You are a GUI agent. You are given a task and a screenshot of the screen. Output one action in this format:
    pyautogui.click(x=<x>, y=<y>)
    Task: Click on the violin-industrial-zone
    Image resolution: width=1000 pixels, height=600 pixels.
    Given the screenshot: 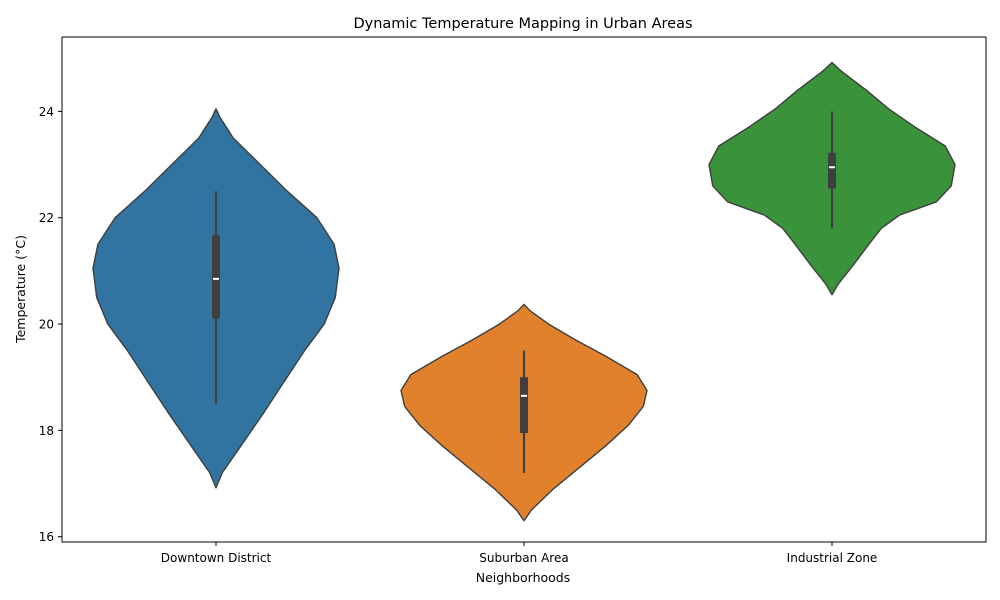 What is the action you would take?
    pyautogui.click(x=832, y=178)
    